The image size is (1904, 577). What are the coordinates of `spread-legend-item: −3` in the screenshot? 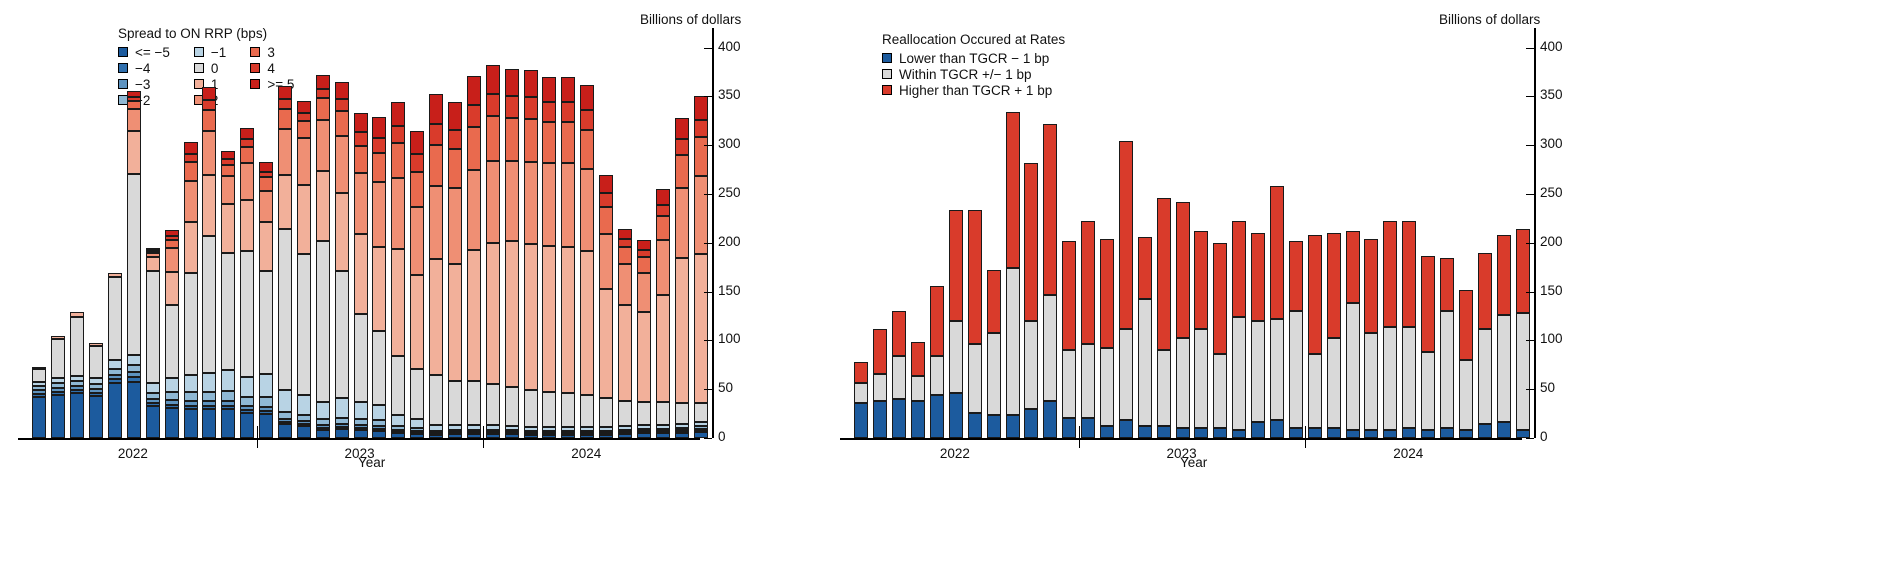 It's located at (144, 84).